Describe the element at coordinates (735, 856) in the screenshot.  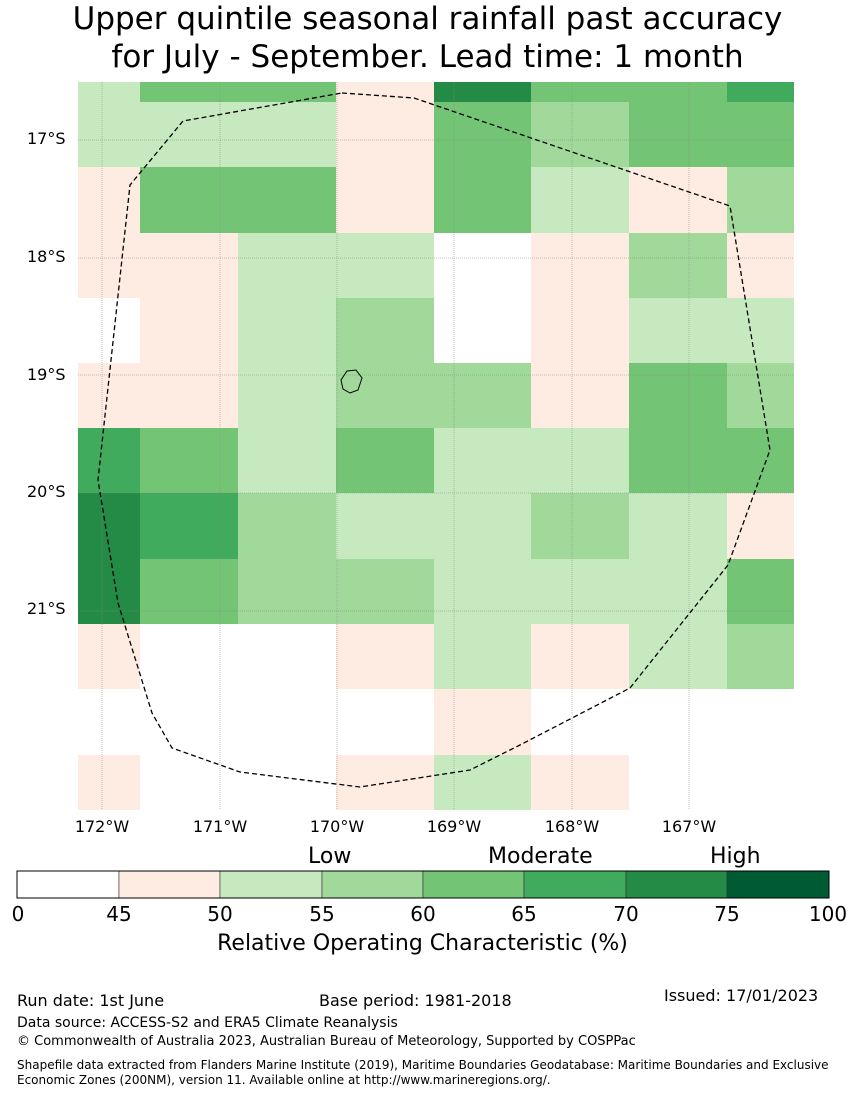
I see `category-high: High` at that location.